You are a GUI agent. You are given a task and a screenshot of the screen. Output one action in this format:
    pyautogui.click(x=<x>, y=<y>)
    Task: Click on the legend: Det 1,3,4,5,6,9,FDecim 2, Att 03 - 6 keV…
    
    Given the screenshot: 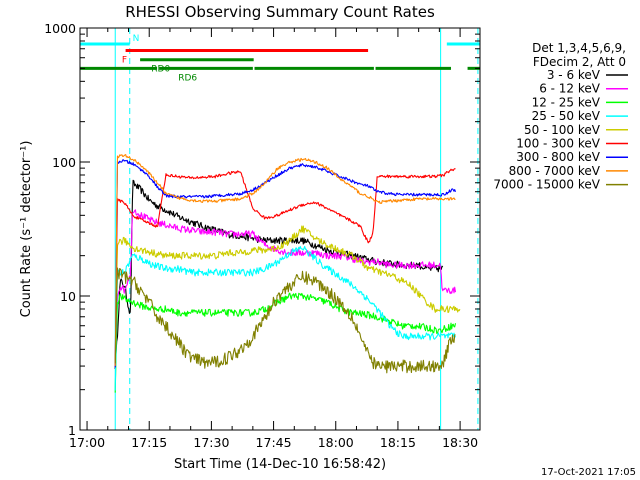 What is the action you would take?
    pyautogui.click(x=560, y=116)
    